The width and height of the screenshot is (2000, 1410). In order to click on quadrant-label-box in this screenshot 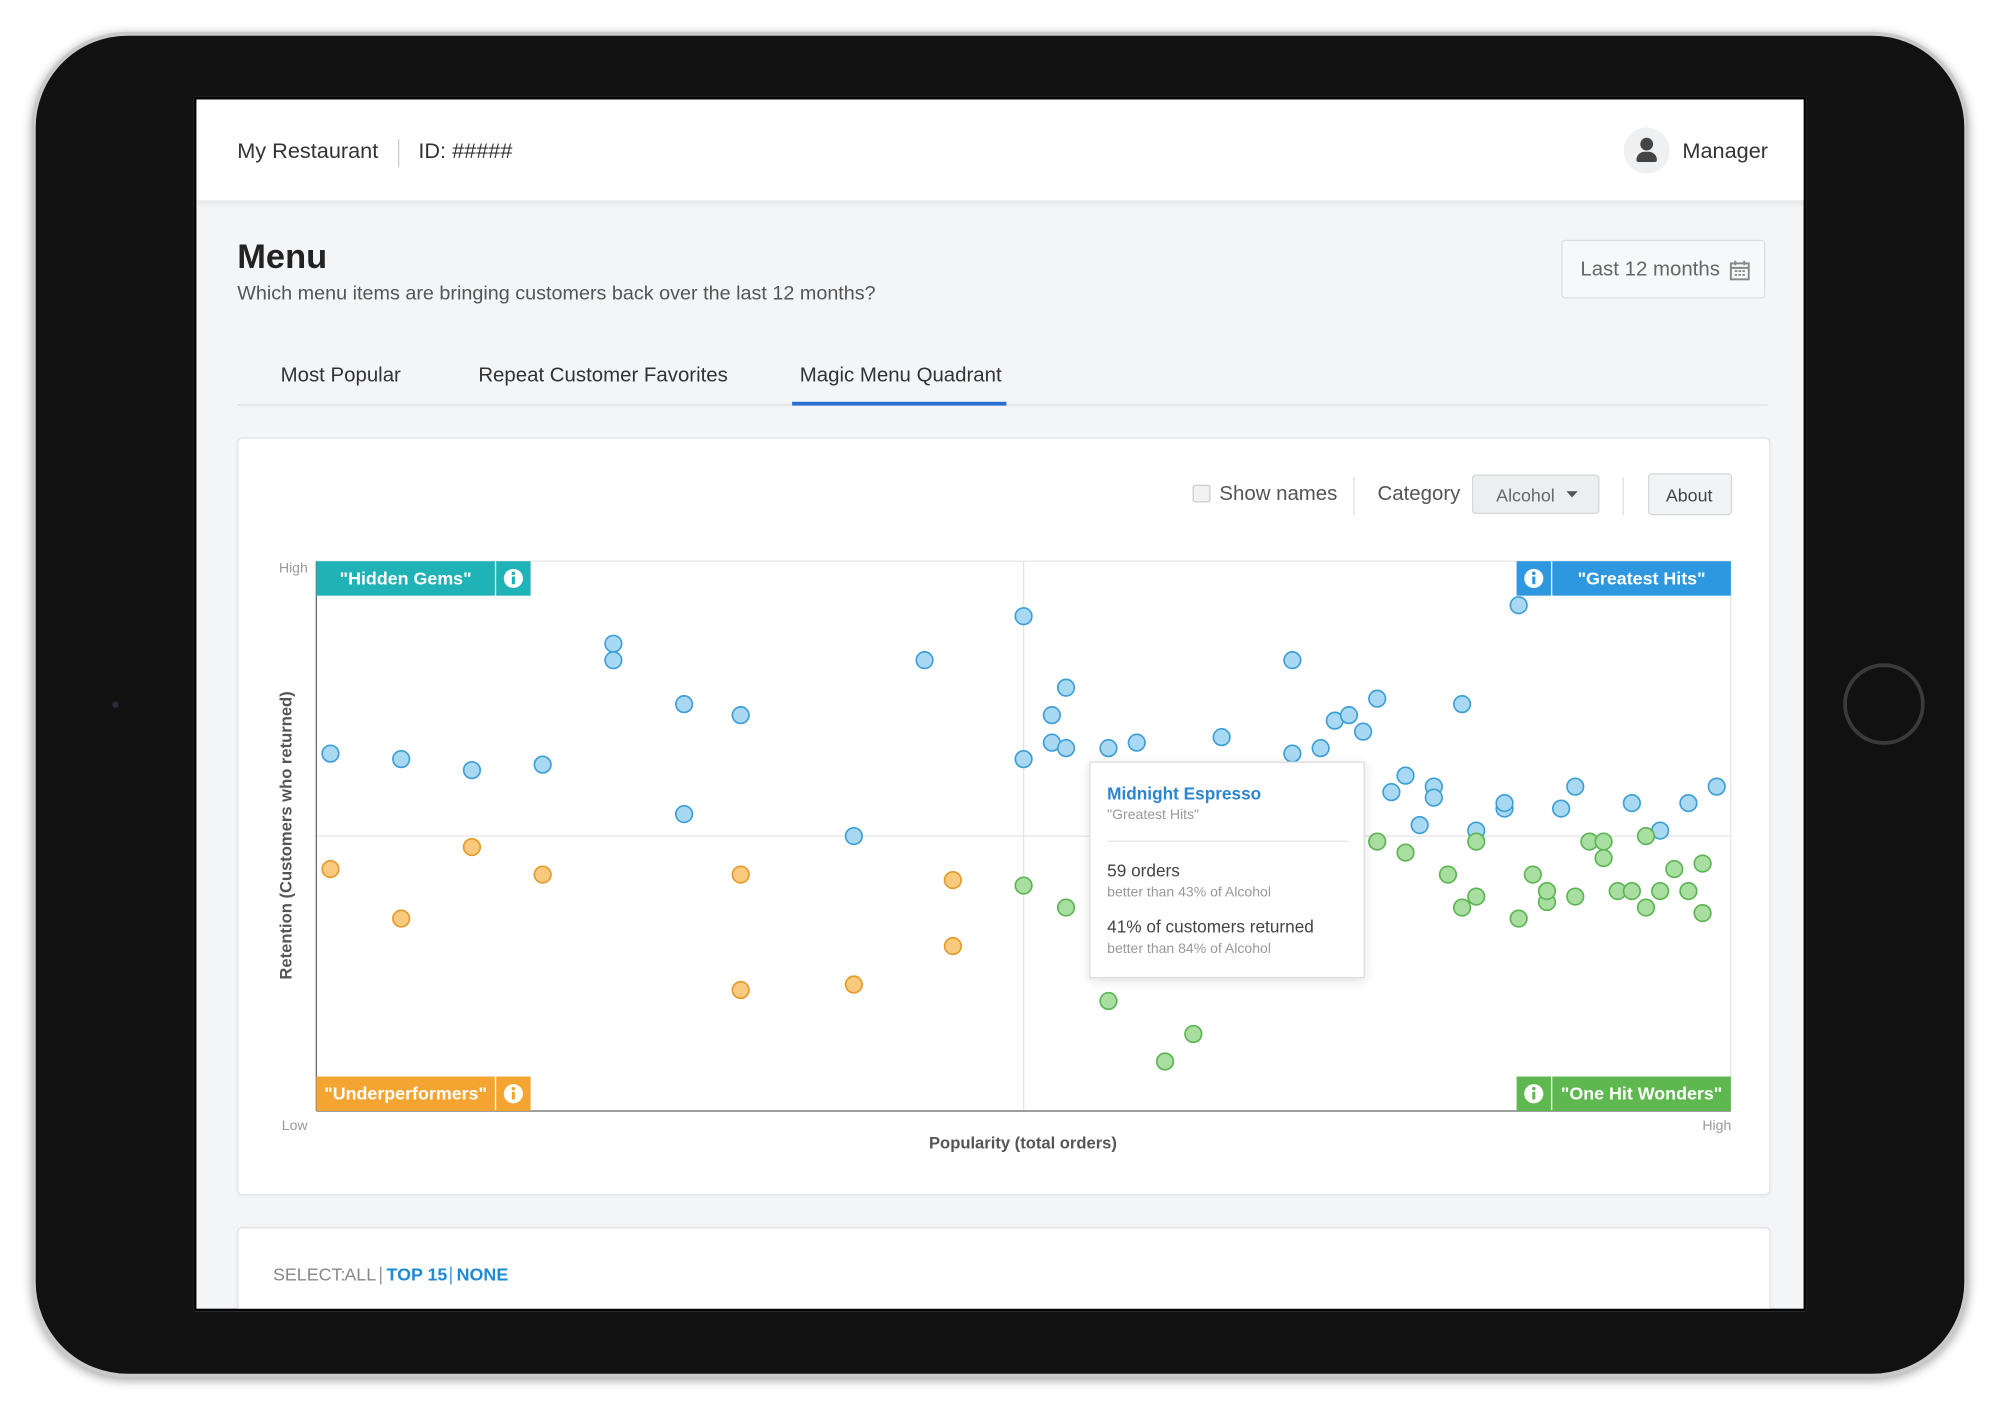, I will do `click(405, 578)`.